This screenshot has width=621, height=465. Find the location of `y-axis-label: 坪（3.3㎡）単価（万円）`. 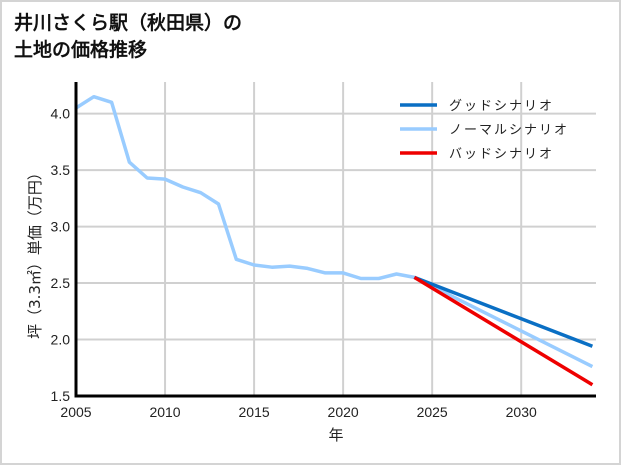

y-axis-label: 坪（3.3㎡）単価（万円） is located at coordinates (35, 252).